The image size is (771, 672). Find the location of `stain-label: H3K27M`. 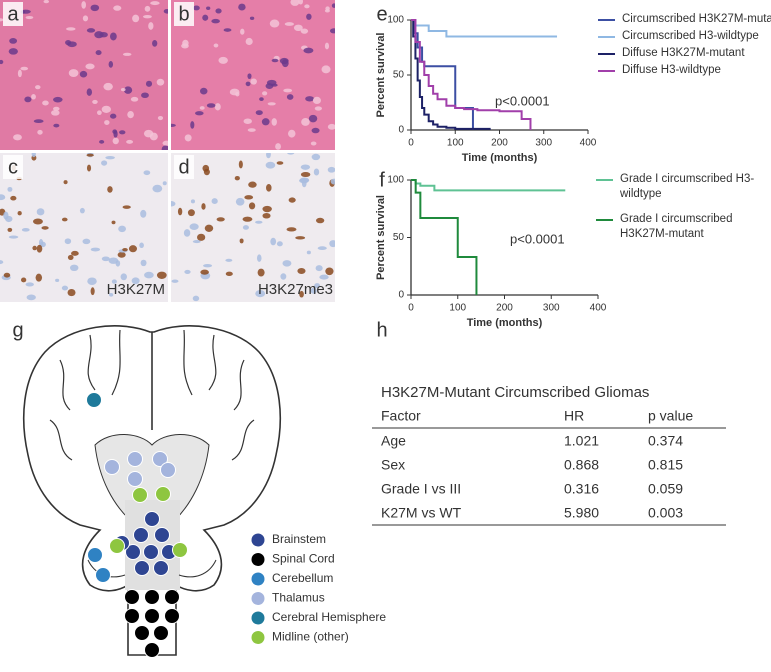

stain-label: H3K27M is located at coordinates (136, 289).